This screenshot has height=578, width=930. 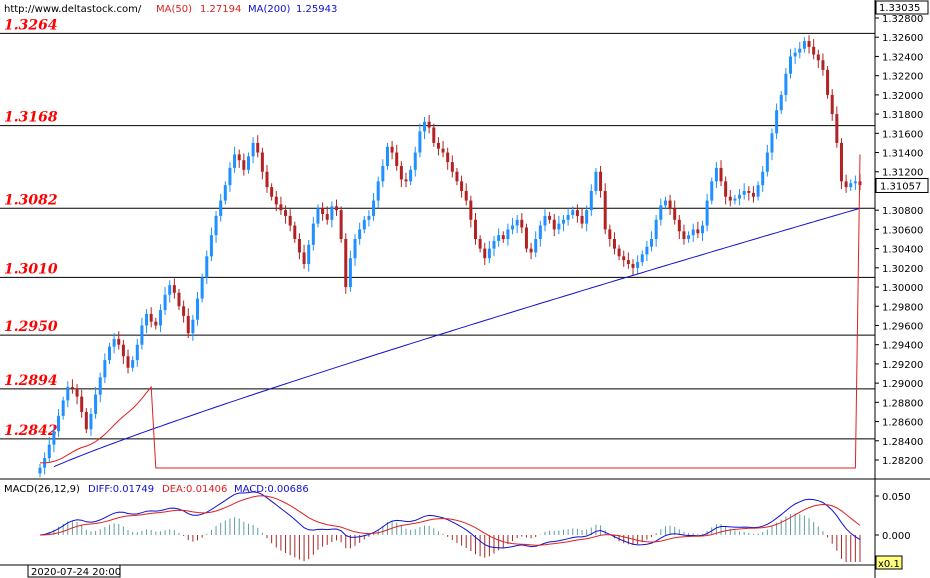 What do you see at coordinates (902, 211) in the screenshot?
I see `price-tick-label: 1.30800` at bounding box center [902, 211].